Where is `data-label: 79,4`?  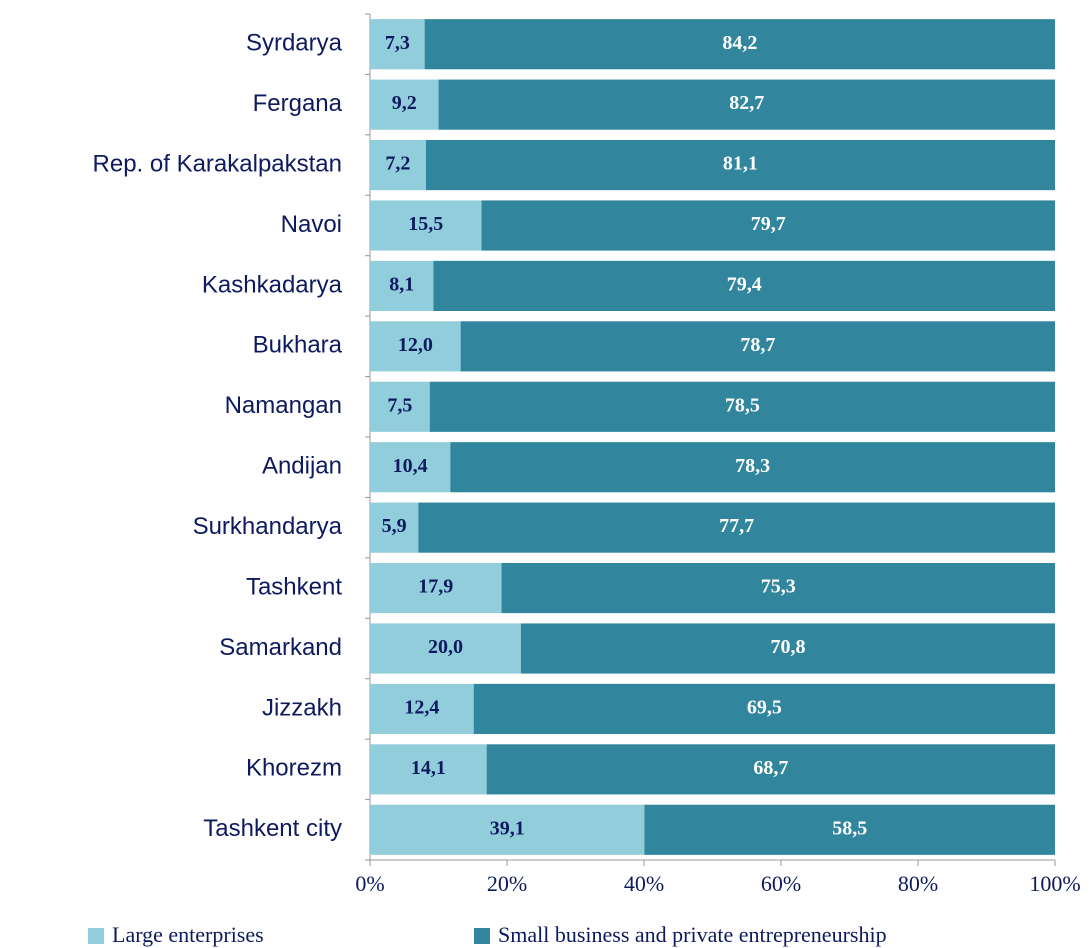 data-label: 79,4 is located at coordinates (744, 285).